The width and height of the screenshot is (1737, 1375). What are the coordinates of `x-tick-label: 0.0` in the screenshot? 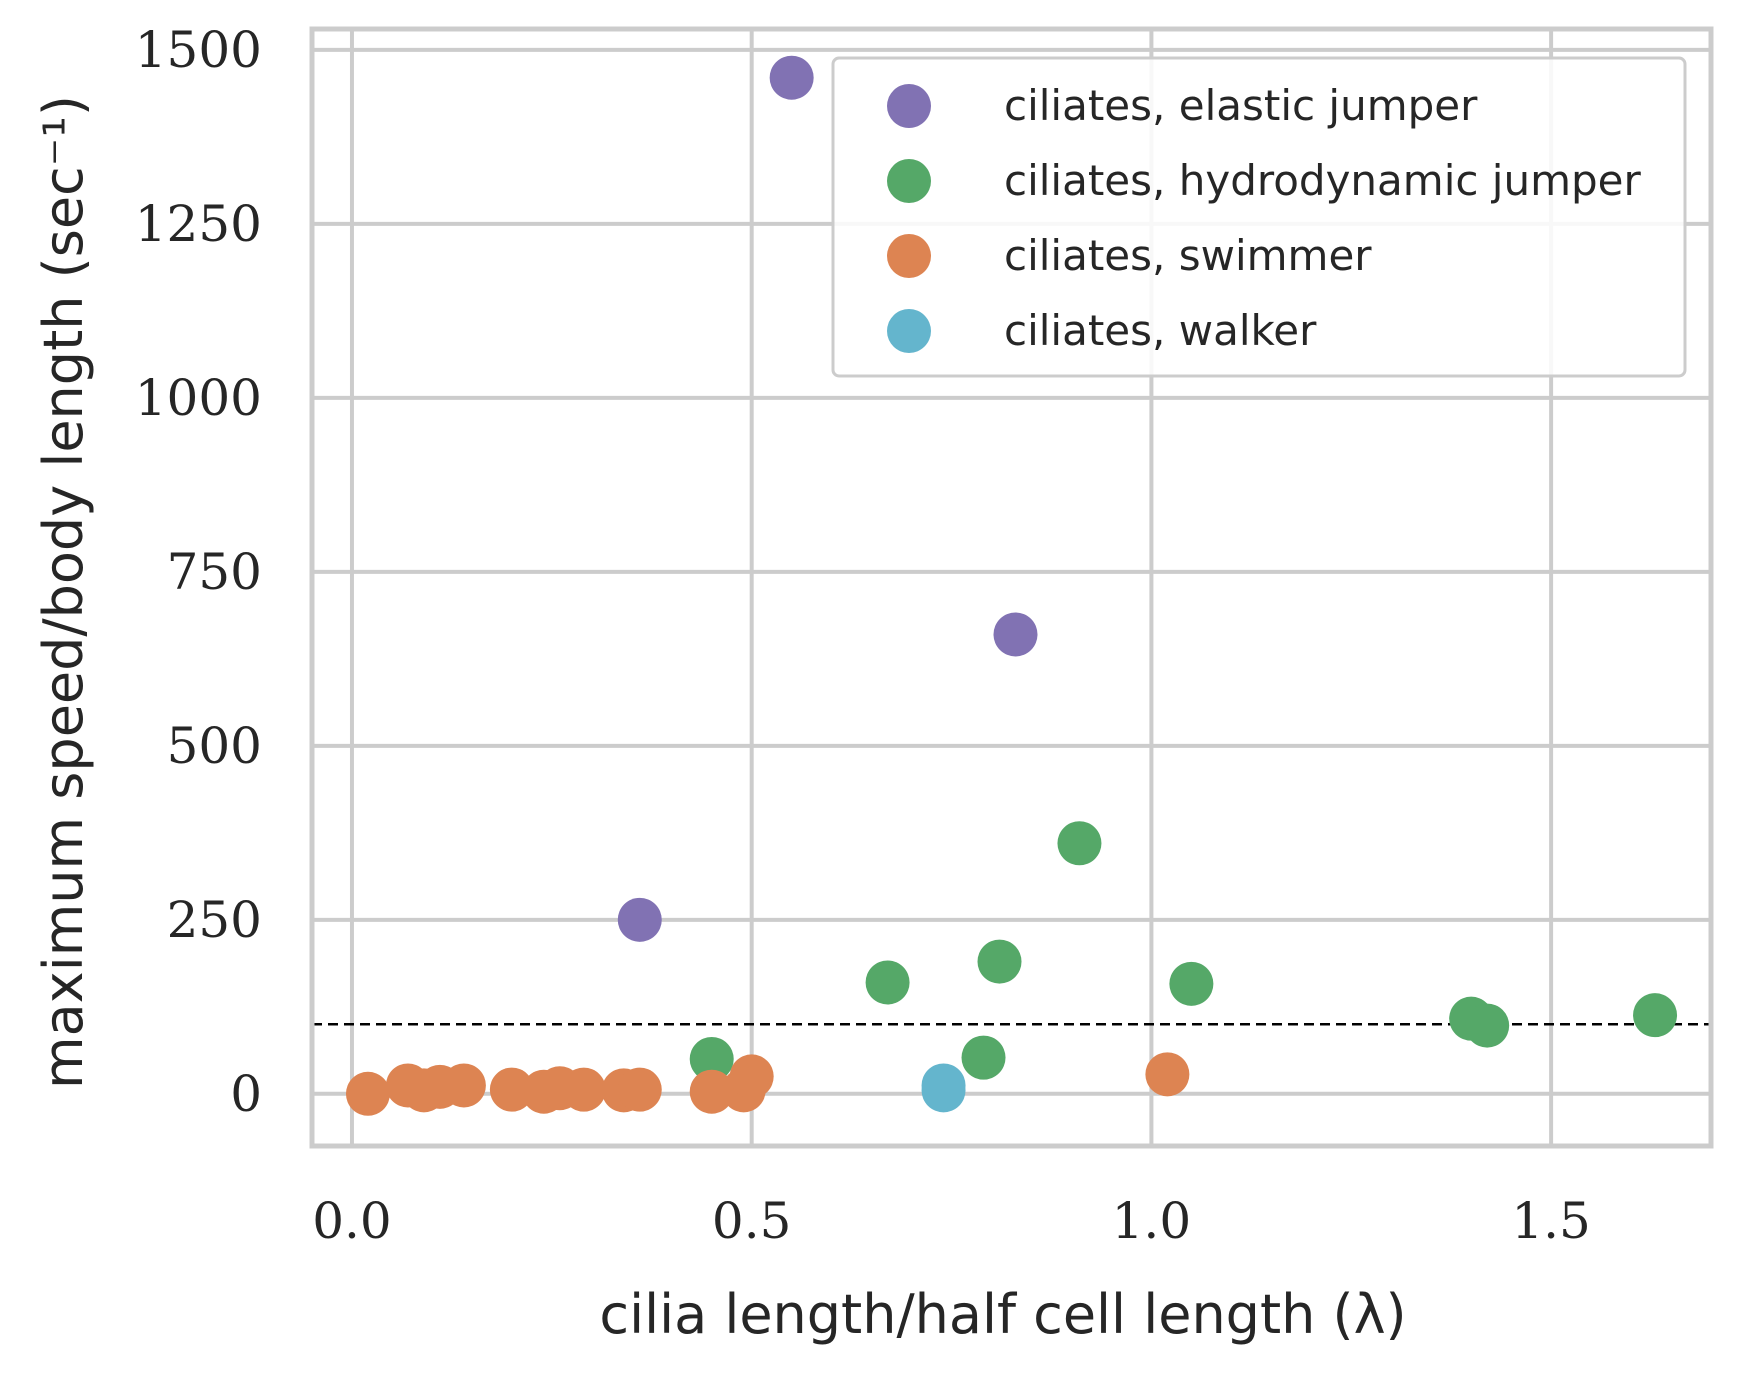 It's located at (352, 1221).